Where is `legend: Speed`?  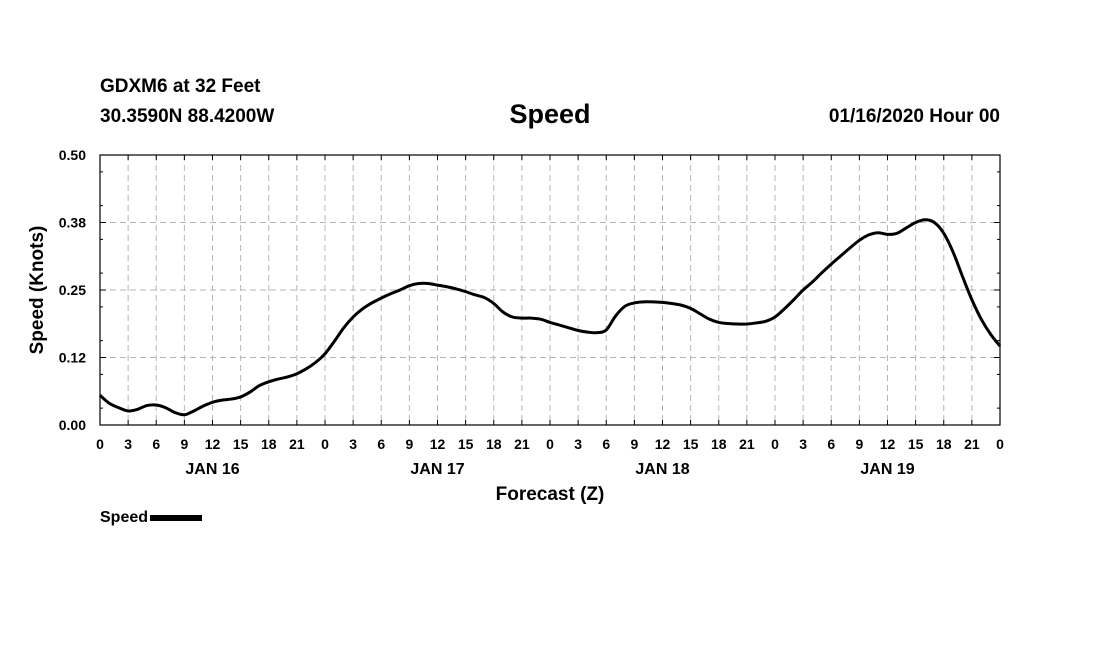
legend: Speed is located at coordinates (151, 518).